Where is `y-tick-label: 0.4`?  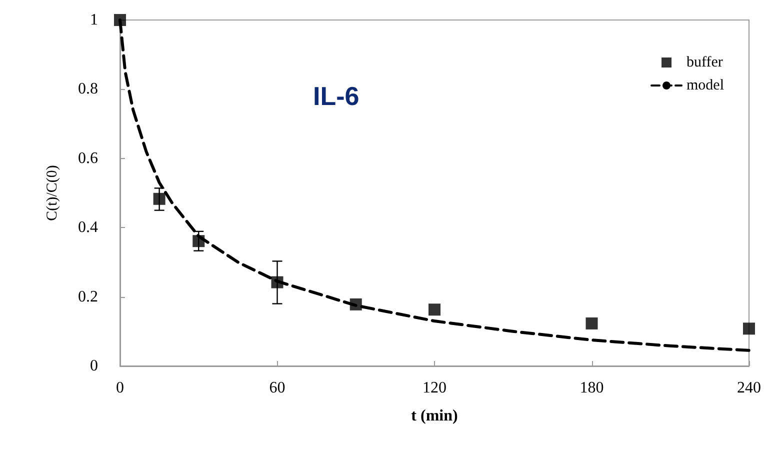 y-tick-label: 0.4 is located at coordinates (88, 227).